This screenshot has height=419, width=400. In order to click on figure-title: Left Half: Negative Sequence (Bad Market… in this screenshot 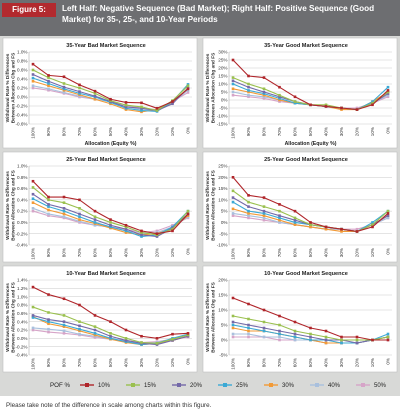, I will do `click(218, 14)`.